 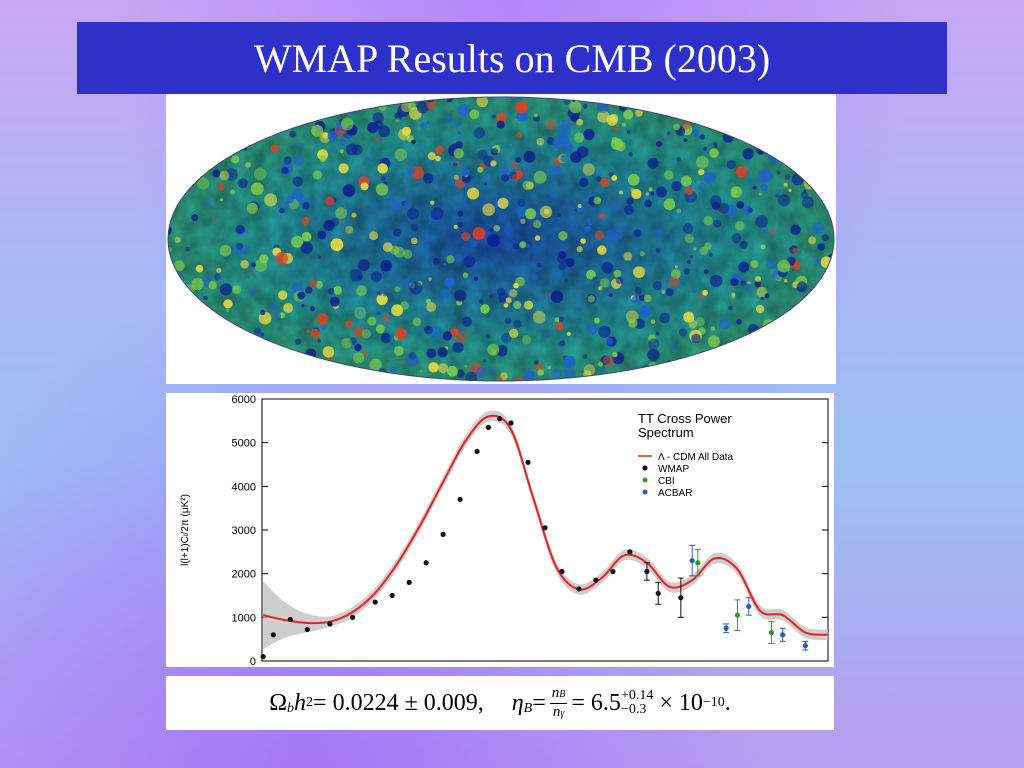 I want to click on eta-equals: =, so click(x=539, y=702).